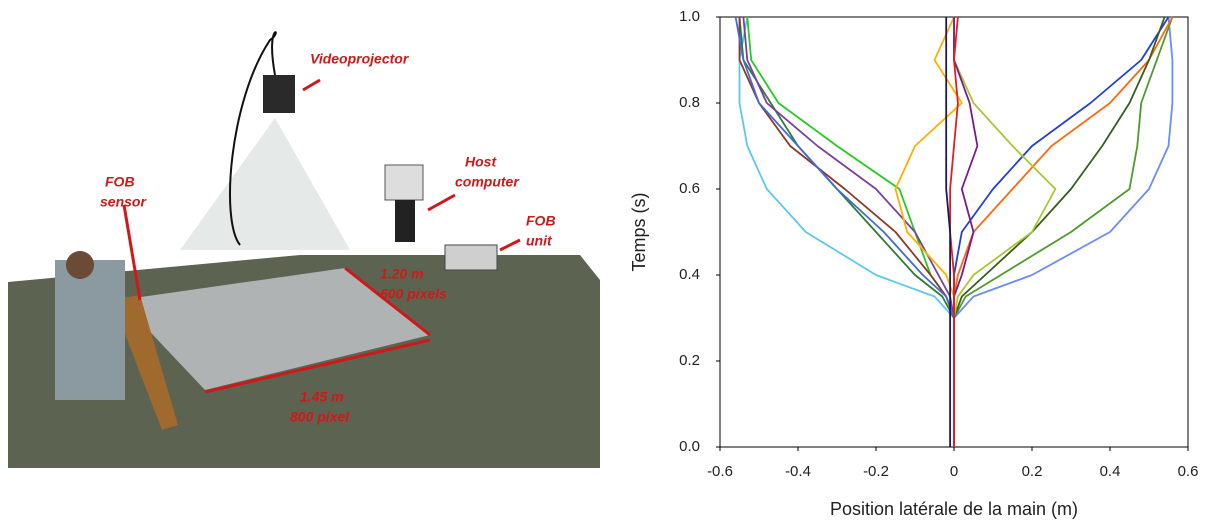 The image size is (1217, 524). What do you see at coordinates (539, 241) in the screenshot?
I see `label-fob-unit: unit` at bounding box center [539, 241].